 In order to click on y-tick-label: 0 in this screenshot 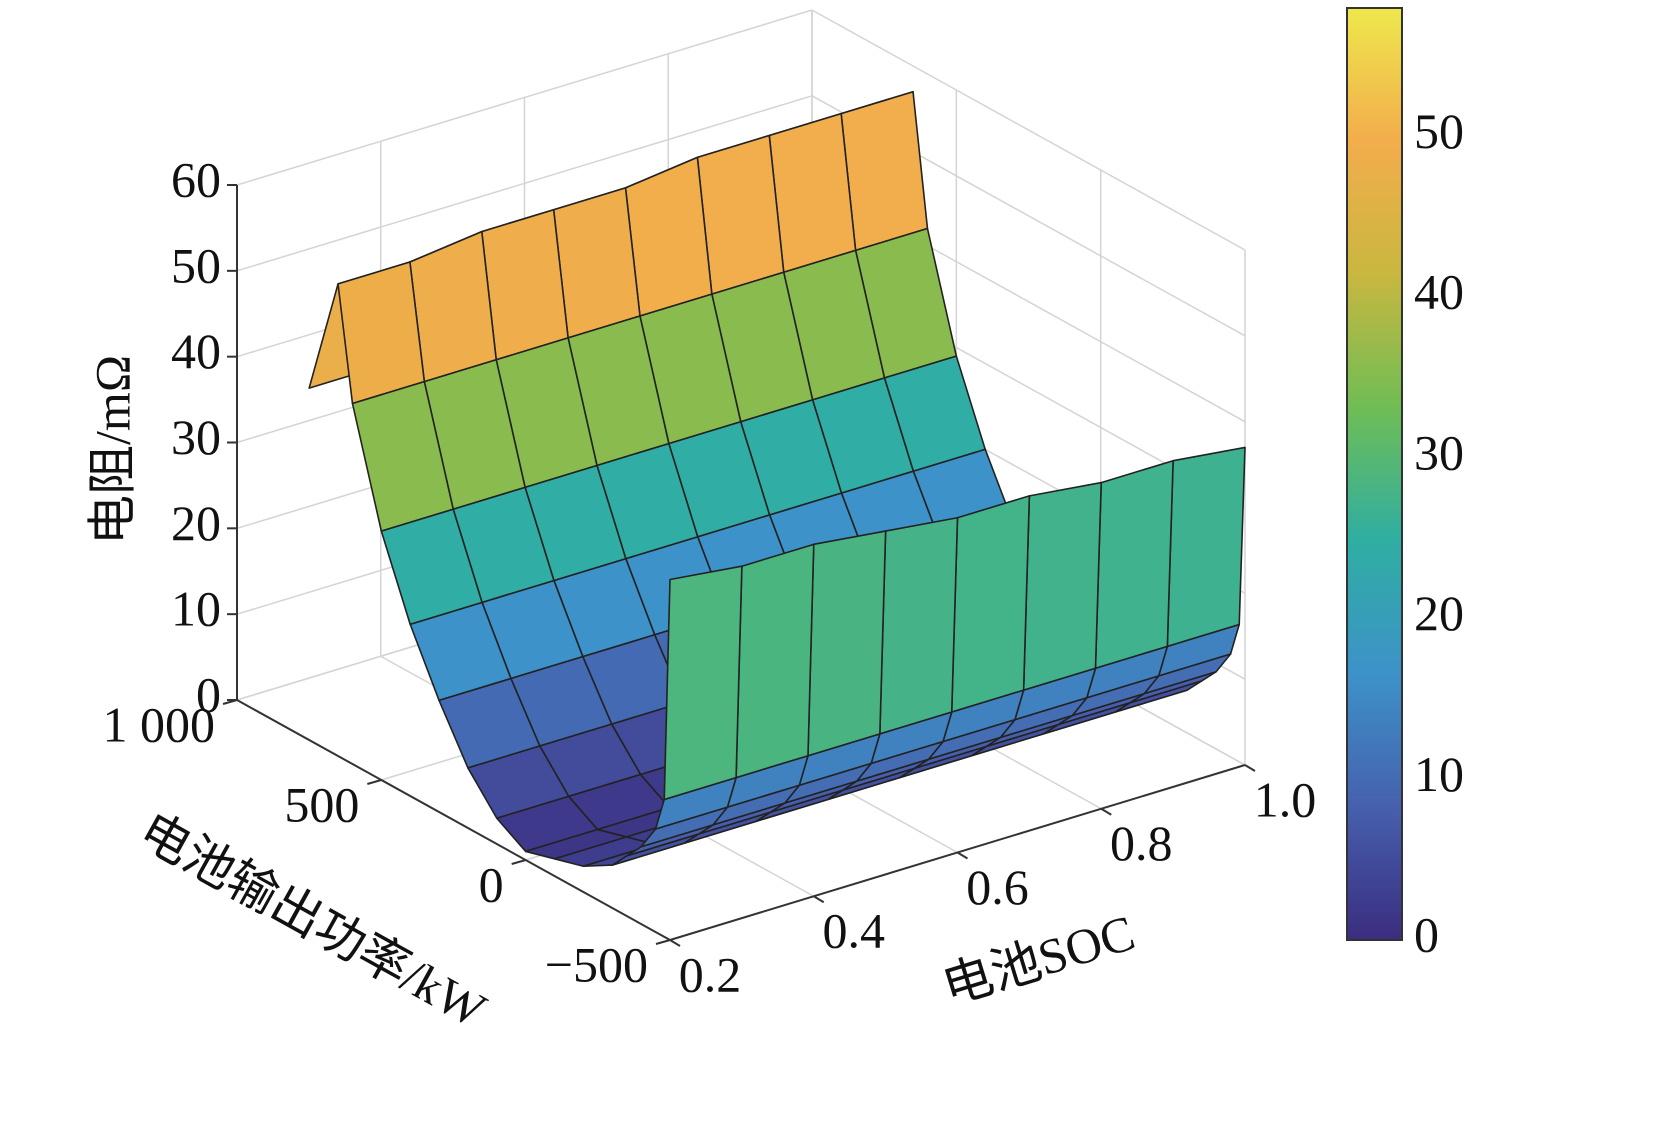, I will do `click(491, 884)`.